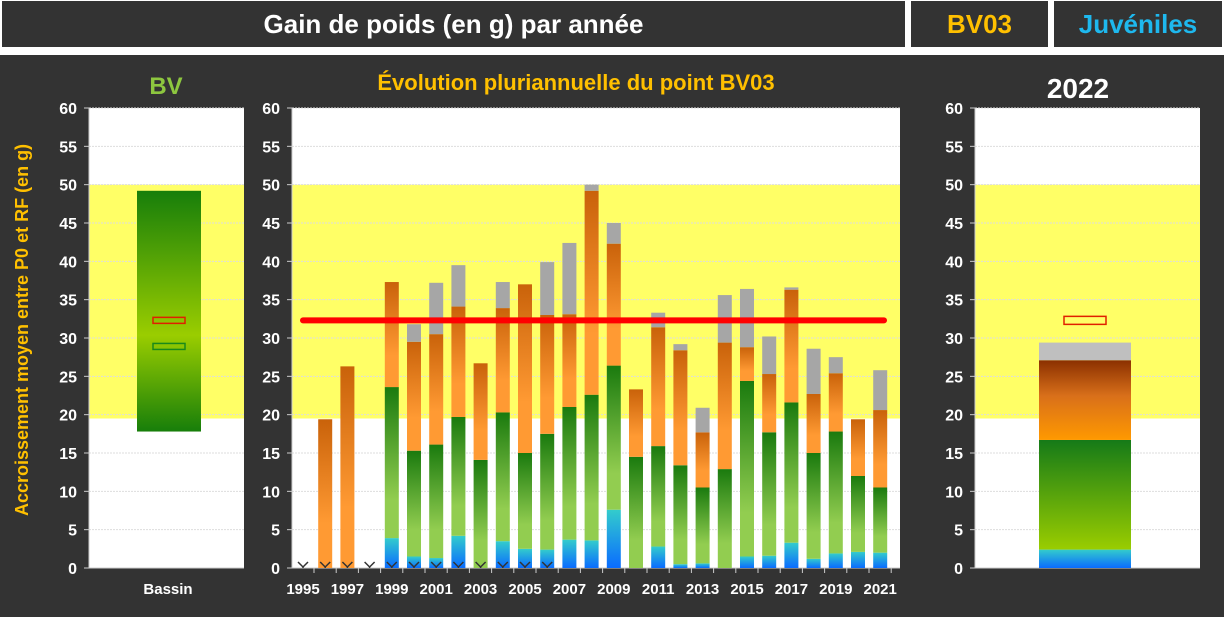 This screenshot has height=617, width=1224. I want to click on bar-segment-orange-2012, so click(680, 408).